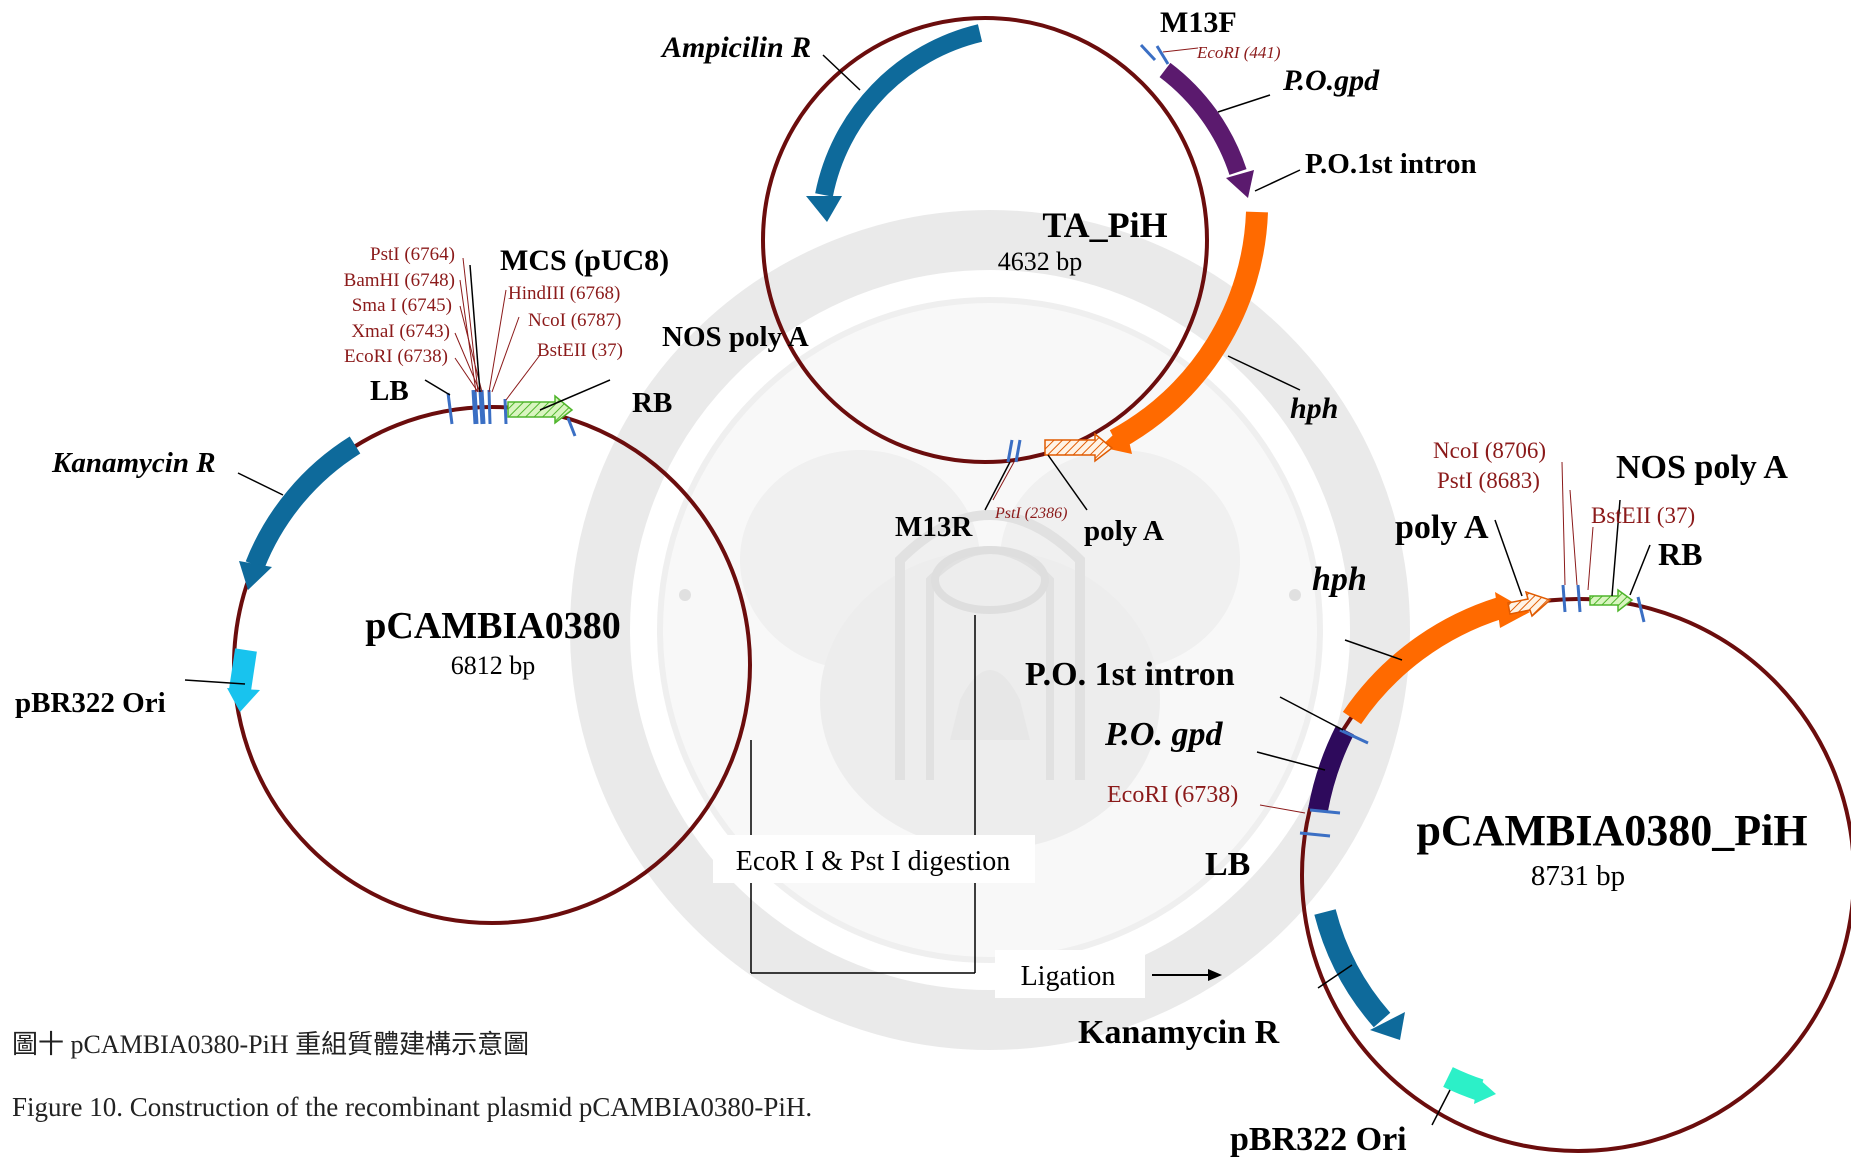  I want to click on ta-polya-label: poly A, so click(1124, 531).